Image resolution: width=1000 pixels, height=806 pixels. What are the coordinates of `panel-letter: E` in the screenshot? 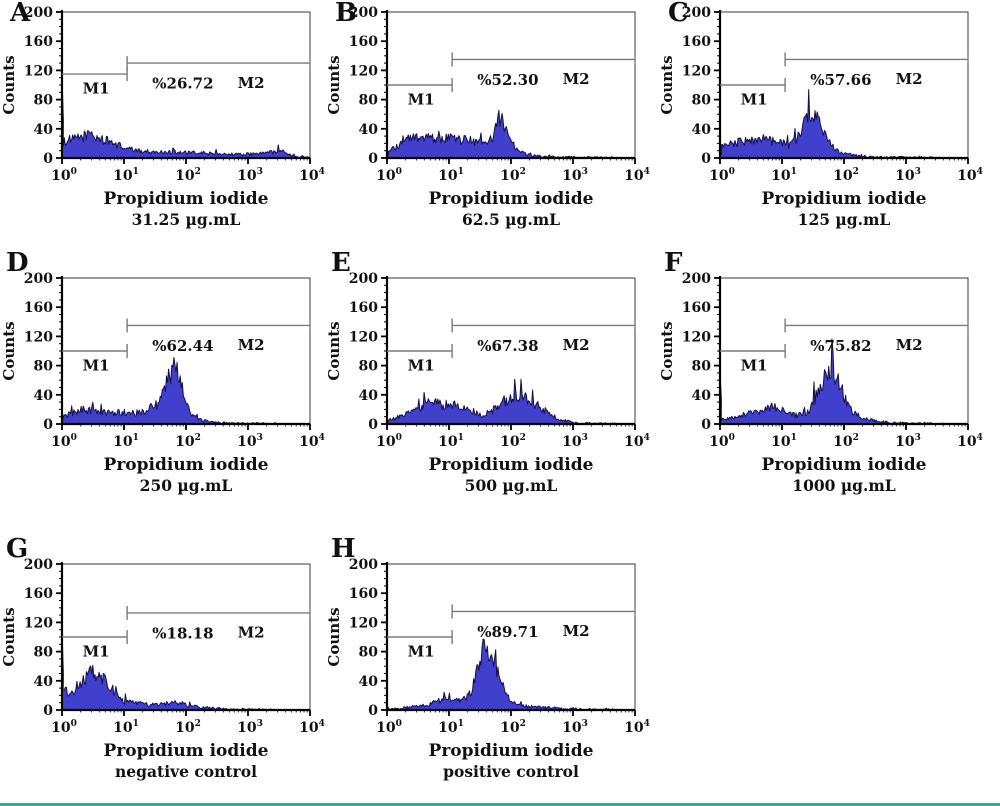 It's located at (341, 263).